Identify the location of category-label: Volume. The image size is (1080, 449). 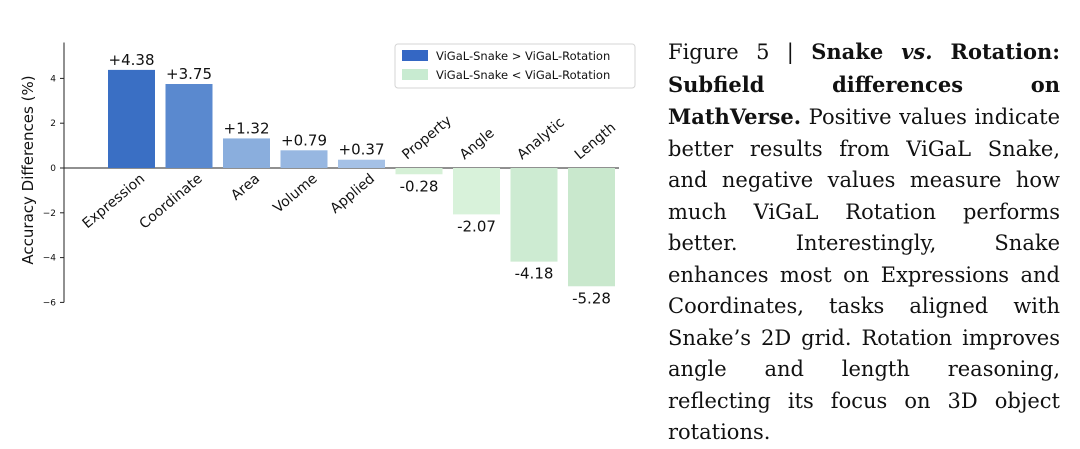
(295, 194).